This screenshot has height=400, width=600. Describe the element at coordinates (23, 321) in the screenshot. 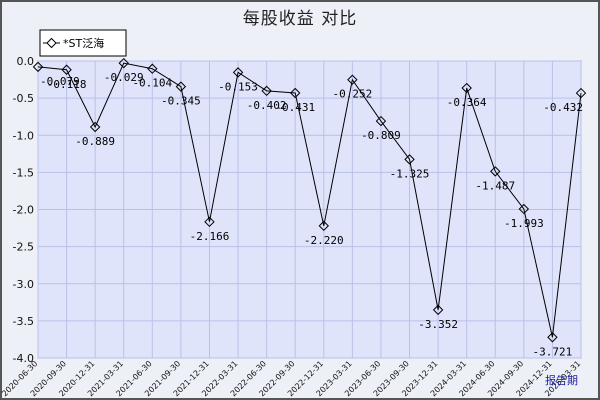

I see `y-tick-label: -3.5` at that location.